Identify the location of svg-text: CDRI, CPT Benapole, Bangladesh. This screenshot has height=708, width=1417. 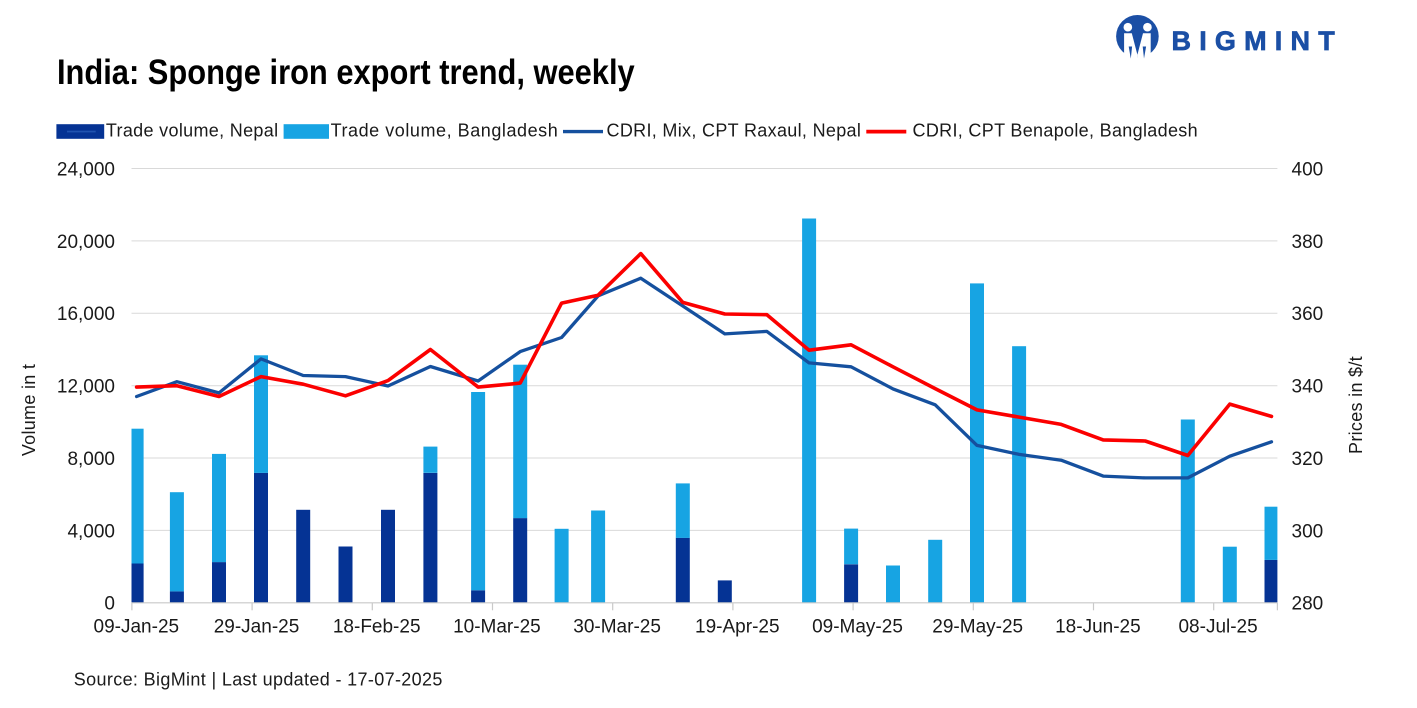
(1055, 131).